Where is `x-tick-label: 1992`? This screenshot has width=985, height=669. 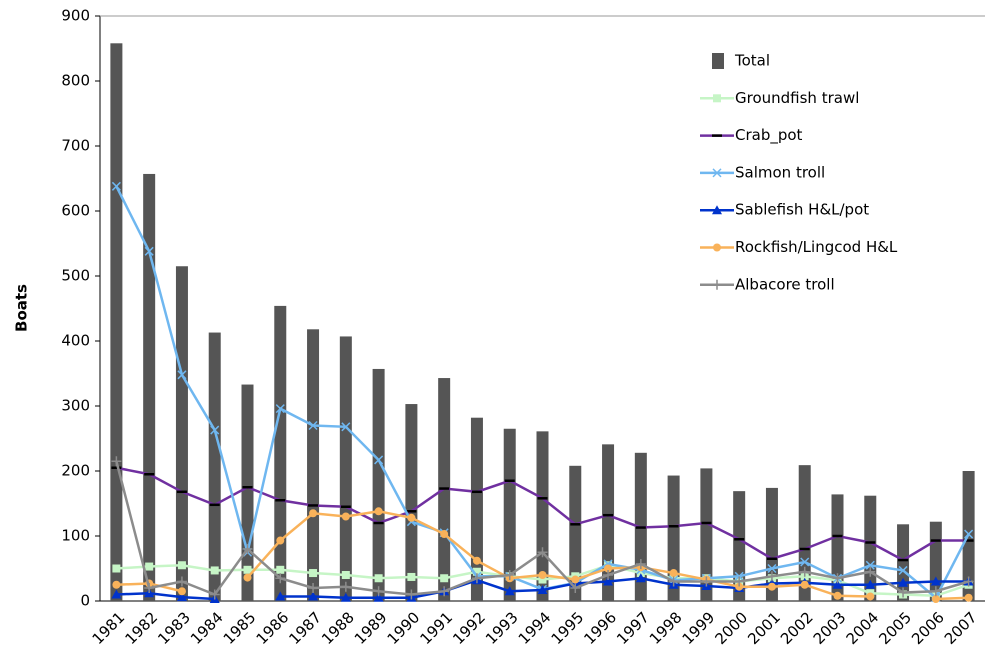
x-tick-label: 1992 is located at coordinates (469, 628).